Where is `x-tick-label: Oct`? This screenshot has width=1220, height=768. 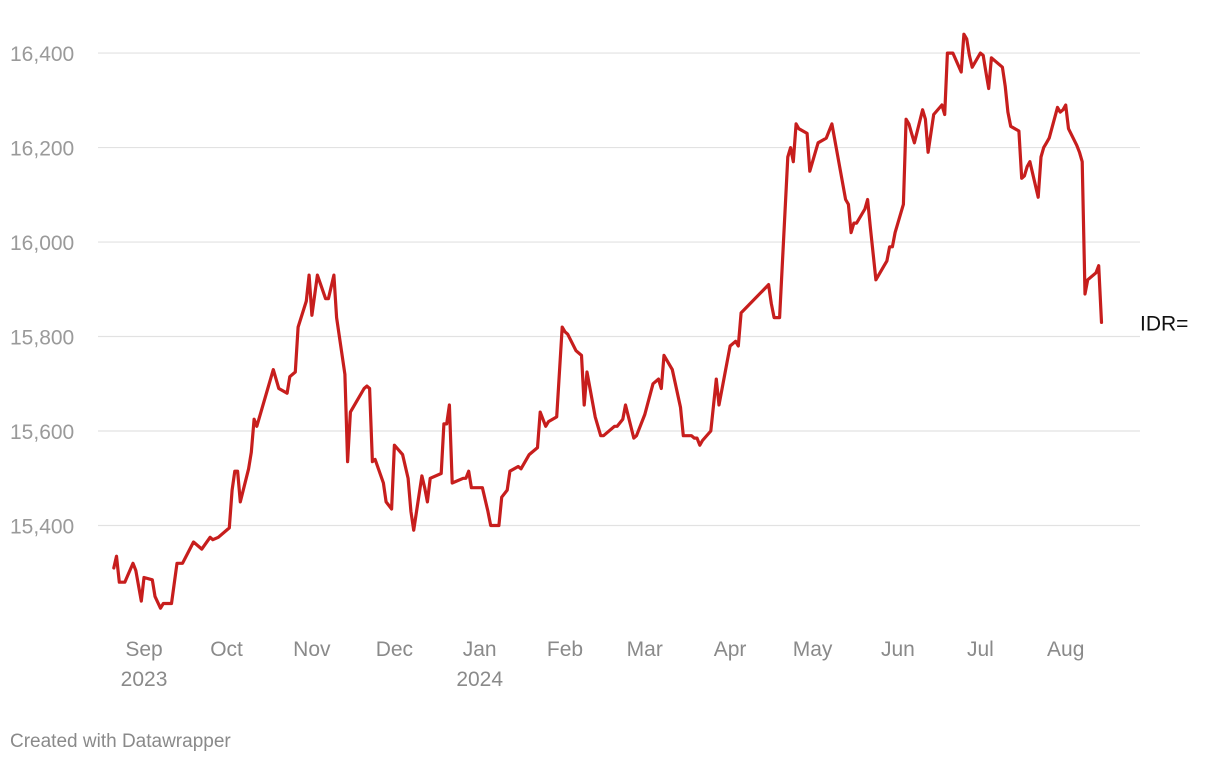 x-tick-label: Oct is located at coordinates (226, 649).